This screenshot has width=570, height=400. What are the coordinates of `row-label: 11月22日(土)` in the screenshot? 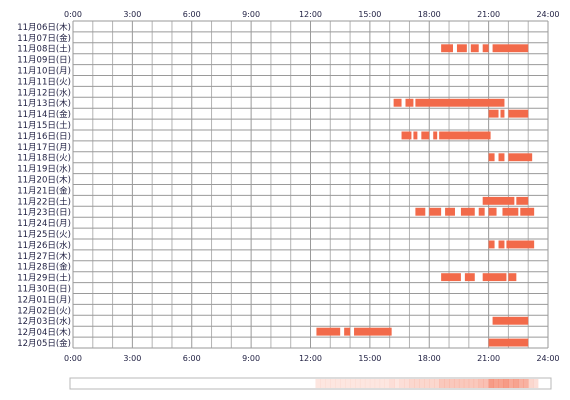 It's located at (44, 201).